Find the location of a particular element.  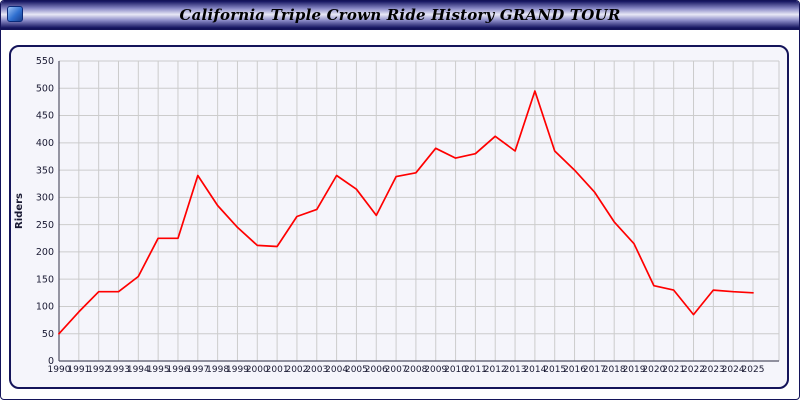

svg-text: 2004 is located at coordinates (336, 370).